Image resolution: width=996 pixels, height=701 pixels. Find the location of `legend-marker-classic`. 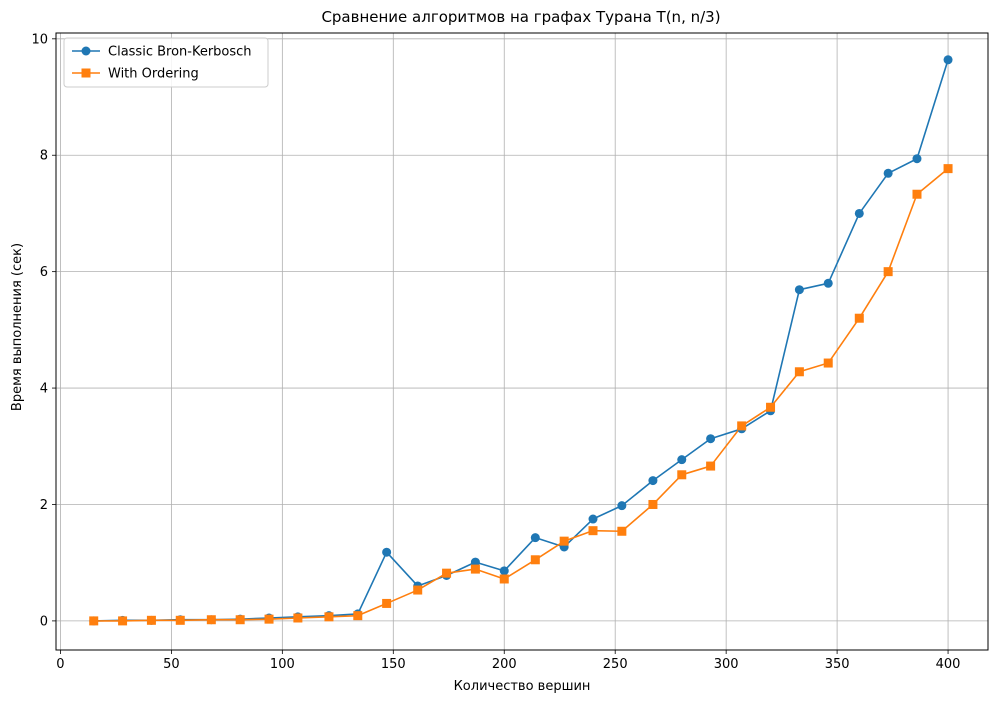

legend-marker-classic is located at coordinates (86, 51).